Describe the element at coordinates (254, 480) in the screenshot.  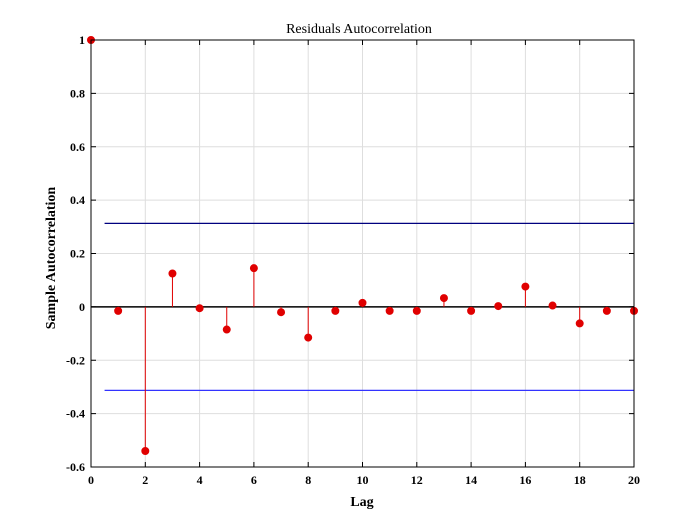
I see `x-tick-label: 6` at that location.